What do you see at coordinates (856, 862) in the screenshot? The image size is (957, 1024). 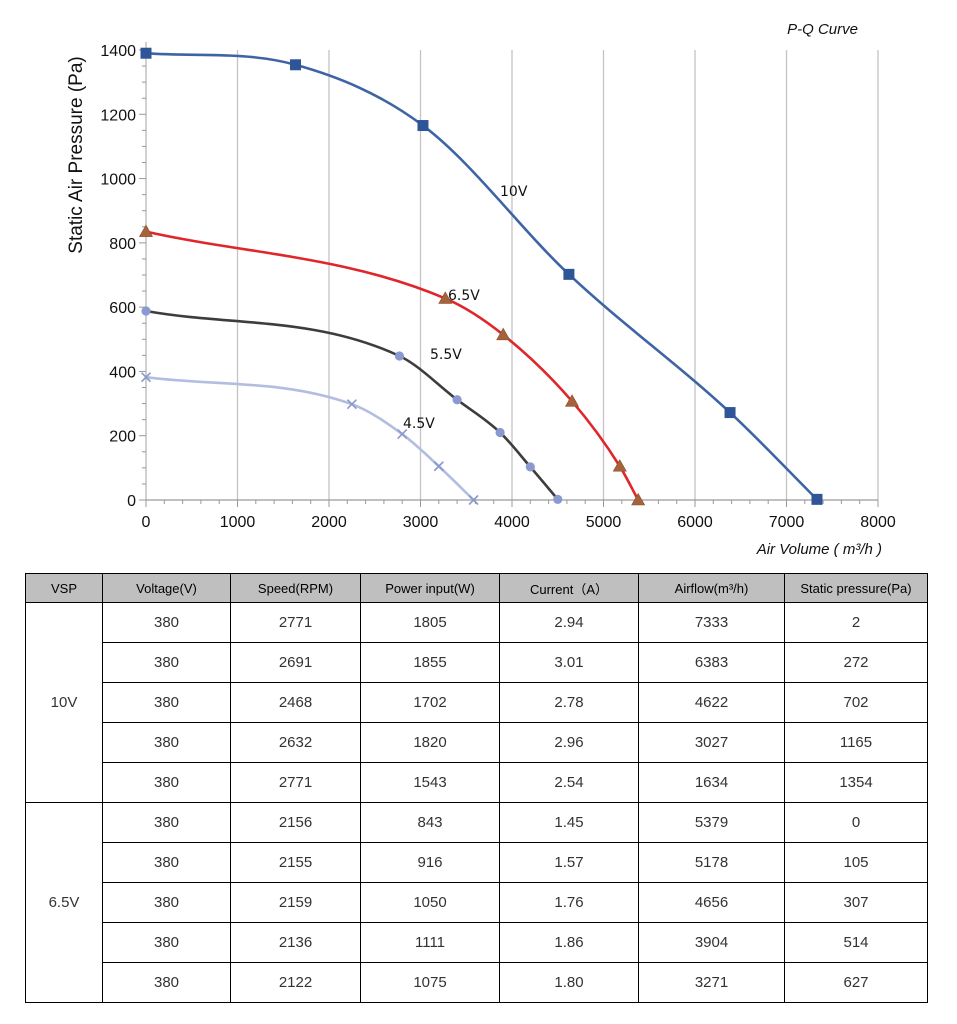 I see `table-cell: 105` at bounding box center [856, 862].